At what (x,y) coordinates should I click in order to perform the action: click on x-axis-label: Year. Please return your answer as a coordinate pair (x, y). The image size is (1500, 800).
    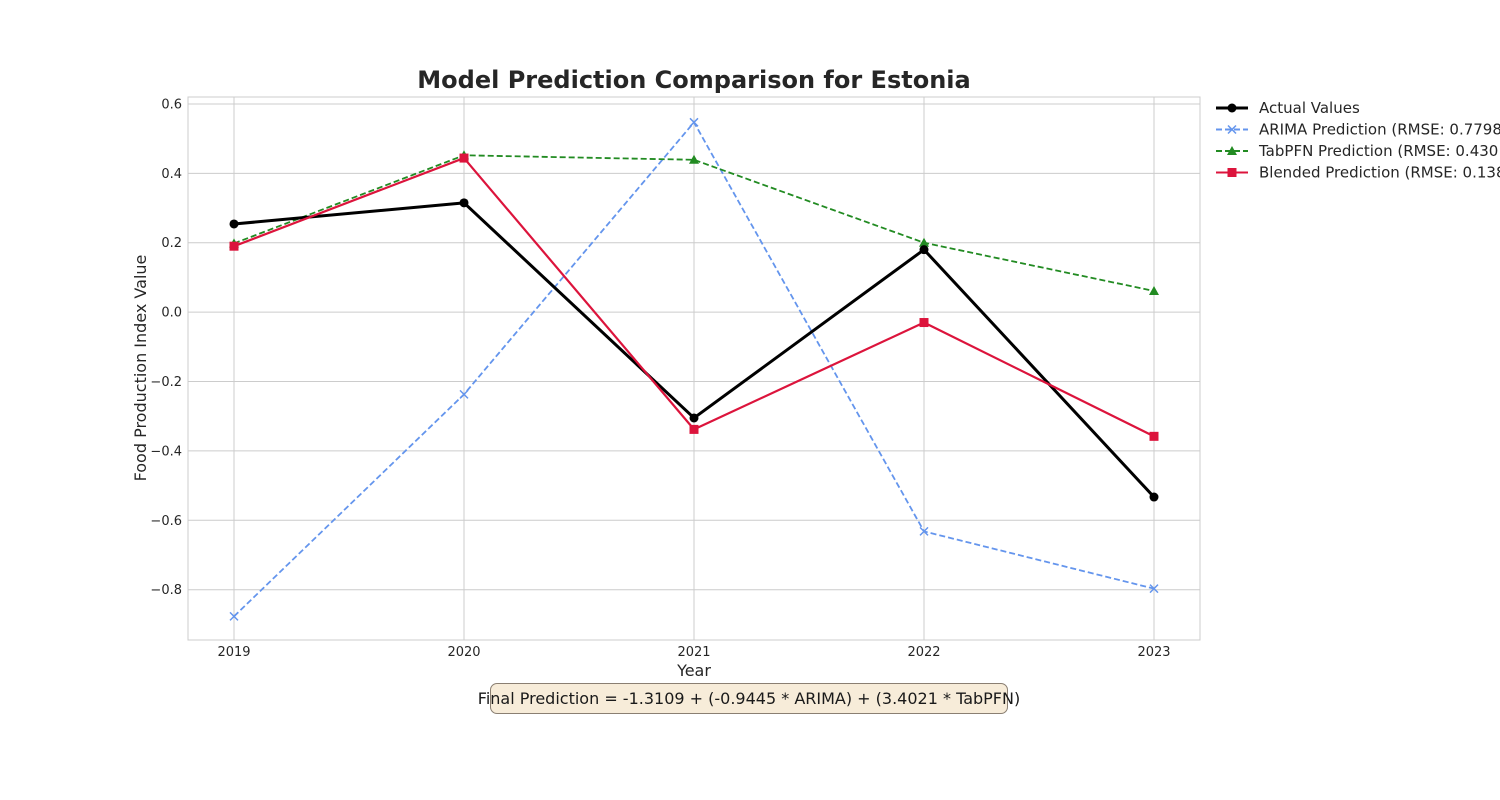
    Looking at the image, I should click on (693, 670).